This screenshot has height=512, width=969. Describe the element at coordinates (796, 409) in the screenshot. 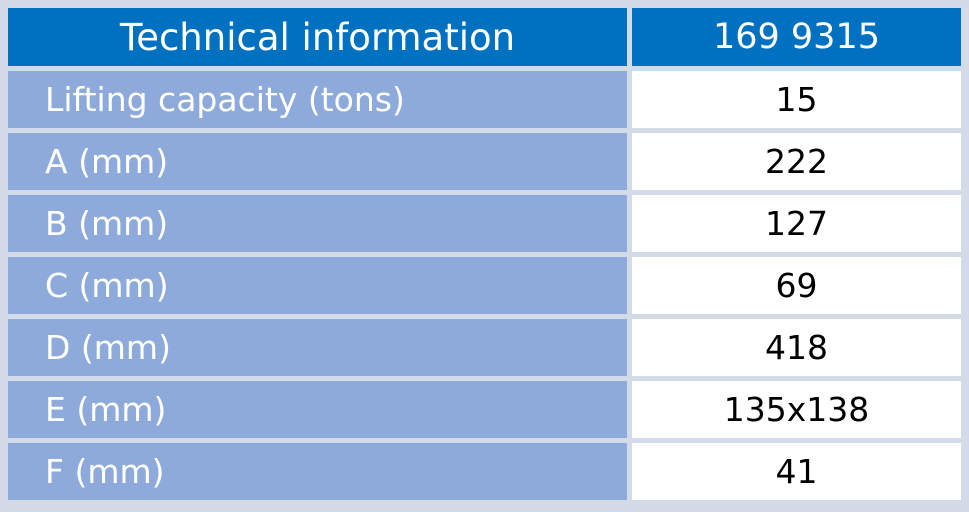

I see `row-value: 135x138` at that location.